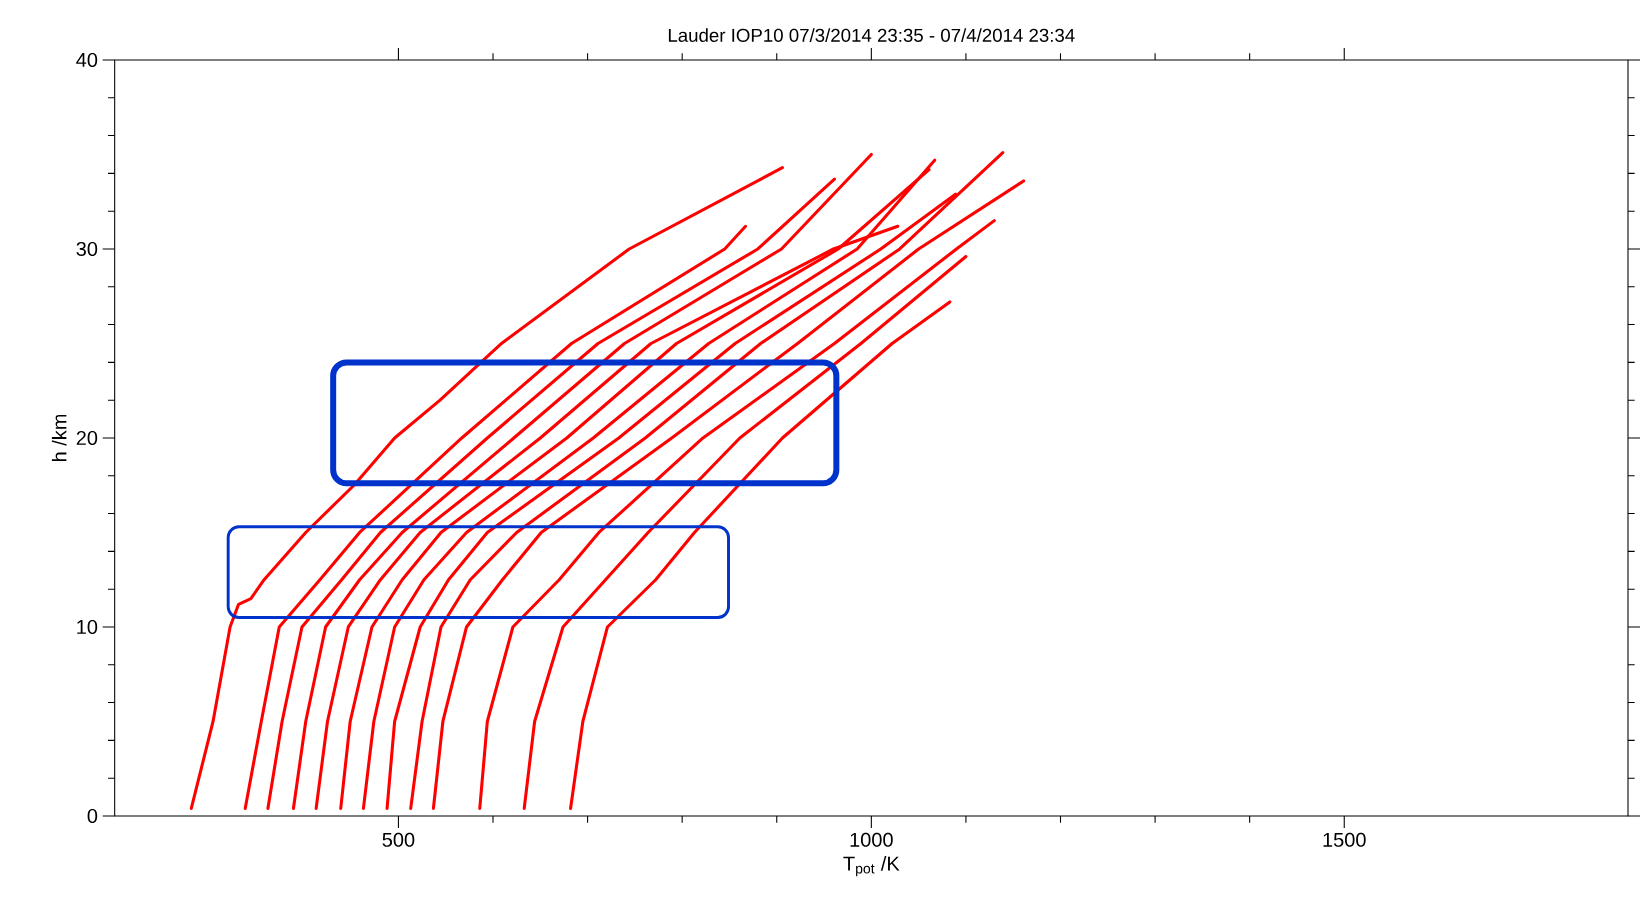 Image resolution: width=1644 pixels, height=902 pixels. What do you see at coordinates (871, 35) in the screenshot?
I see `chart-title: Lauder IOP10 07/3/2014 23:35 - 07/4/2014 23:34` at bounding box center [871, 35].